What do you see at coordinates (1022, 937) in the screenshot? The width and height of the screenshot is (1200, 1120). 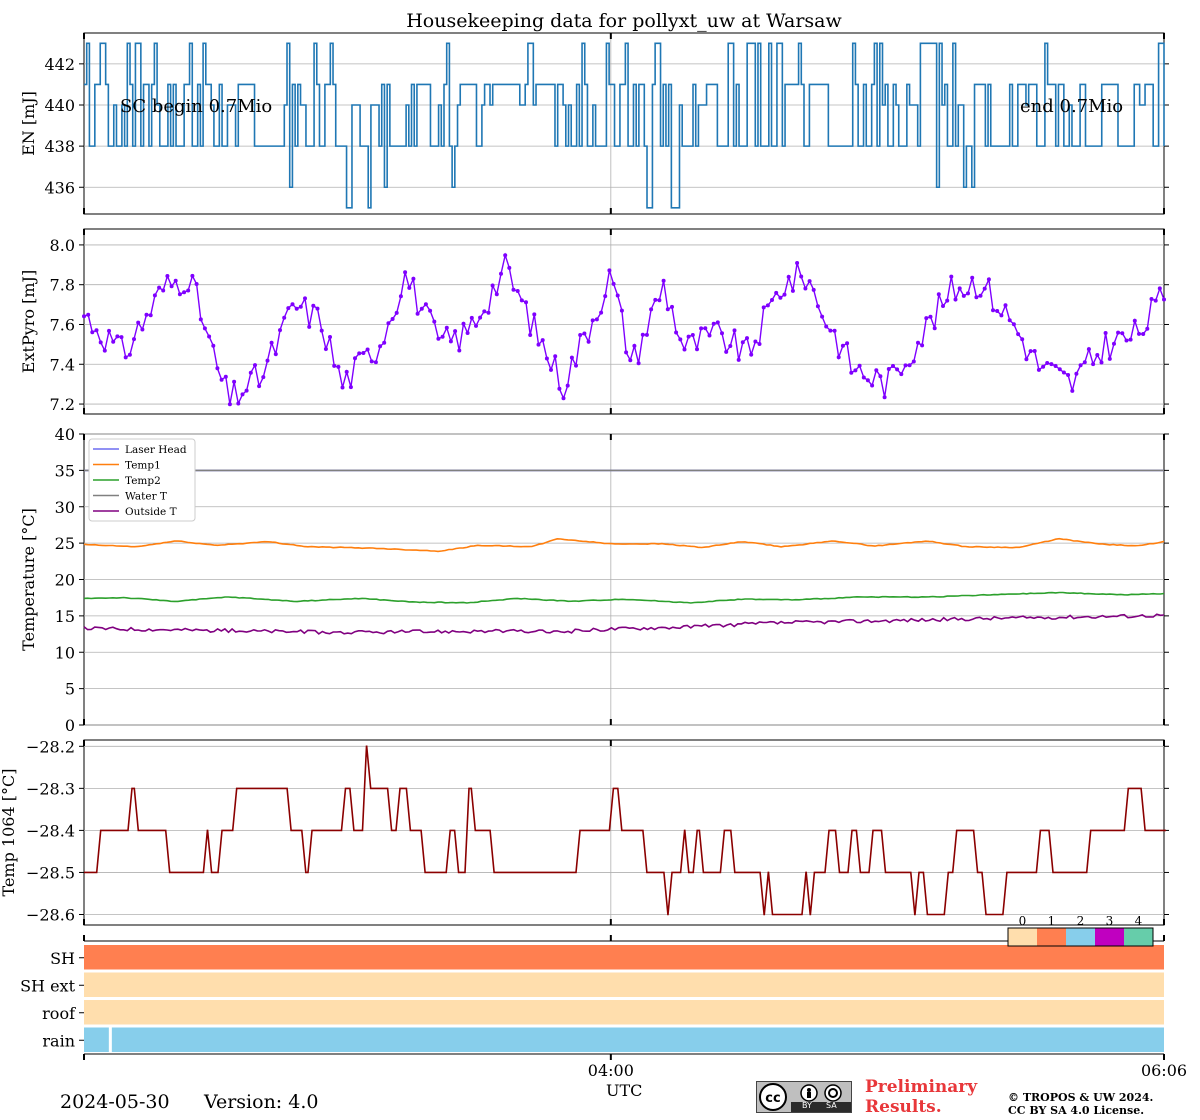 I see `colorbar-swatch` at bounding box center [1022, 937].